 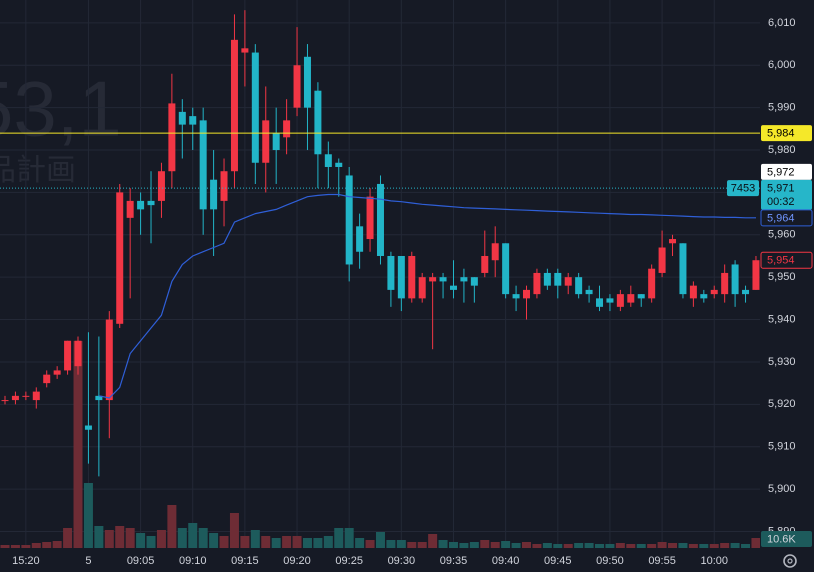 I want to click on price-label: 5,984, so click(x=781, y=133).